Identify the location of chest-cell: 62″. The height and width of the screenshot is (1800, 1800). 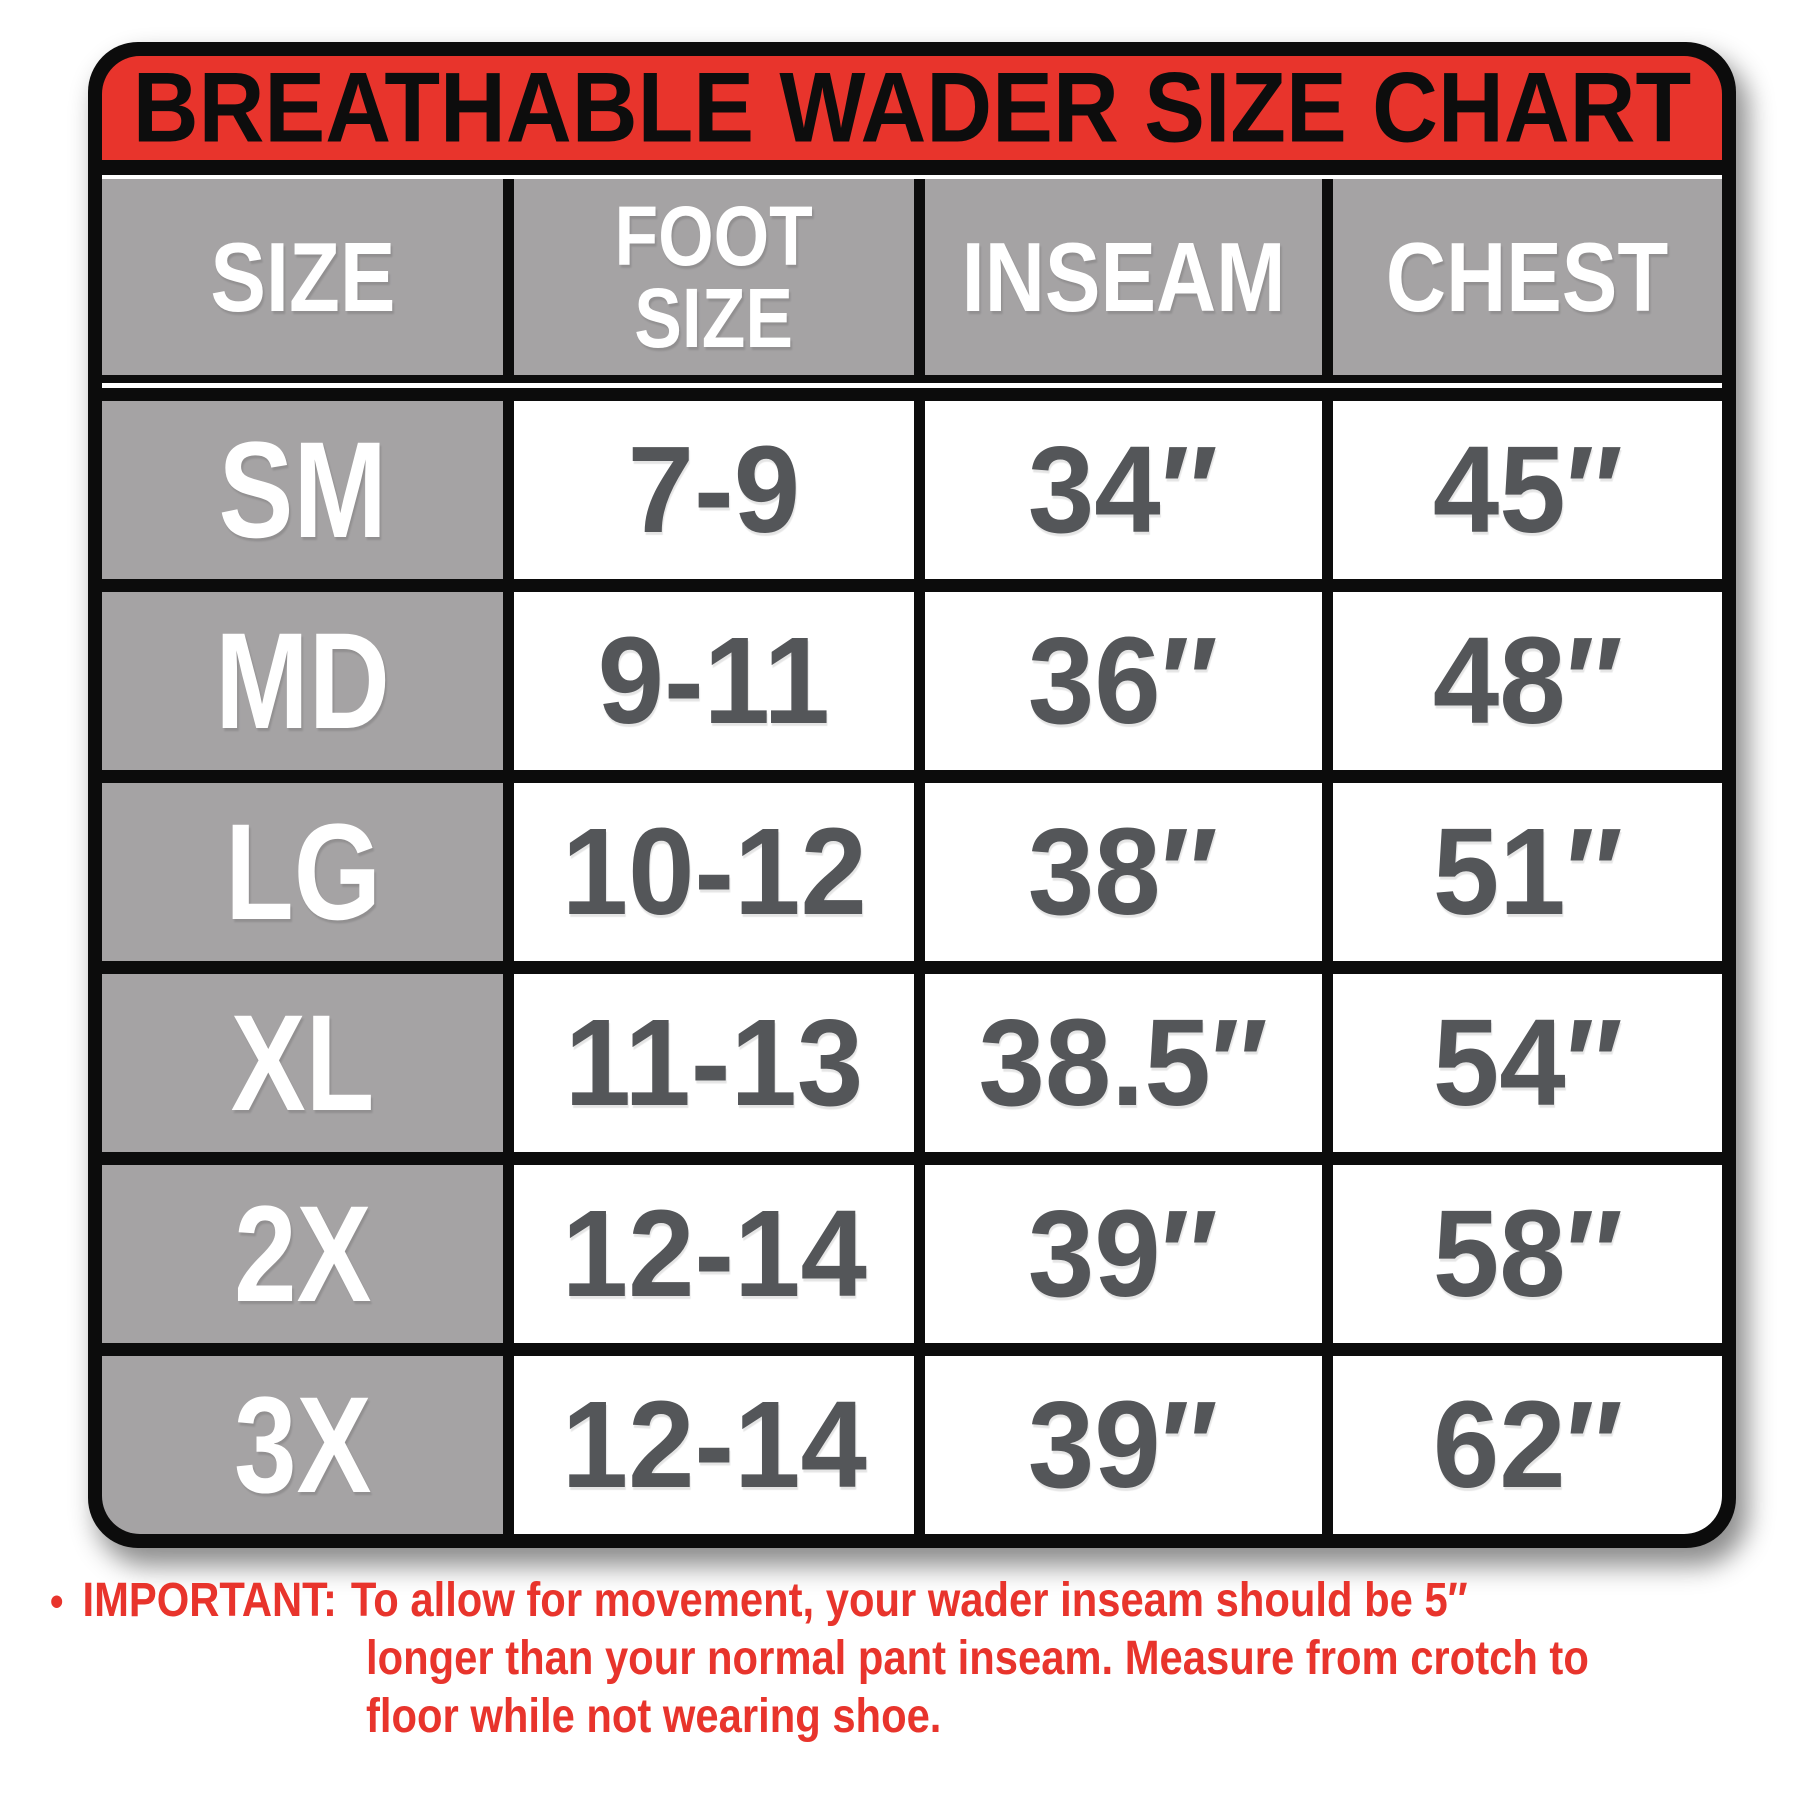
(1527, 1445).